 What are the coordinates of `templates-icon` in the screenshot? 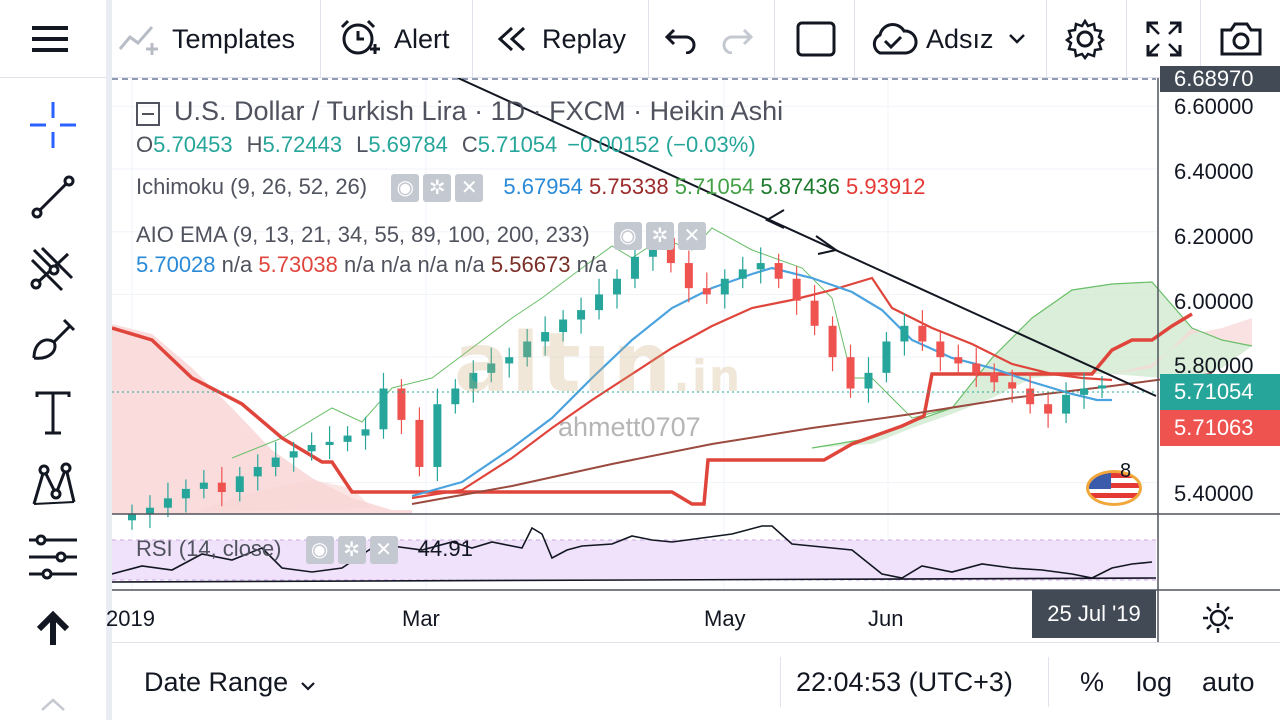 It's located at (138, 39).